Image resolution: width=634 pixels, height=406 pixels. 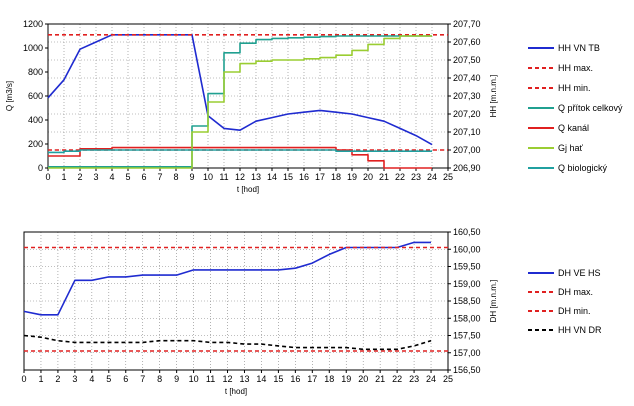 What do you see at coordinates (175, 177) in the screenshot?
I see `chart-0-x-tick-label: 8` at bounding box center [175, 177].